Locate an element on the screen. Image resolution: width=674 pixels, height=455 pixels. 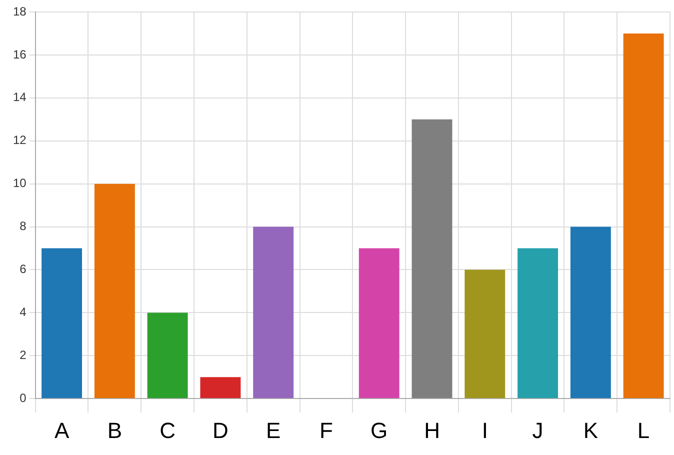
y-tick-label: 16 is located at coordinates (19, 54).